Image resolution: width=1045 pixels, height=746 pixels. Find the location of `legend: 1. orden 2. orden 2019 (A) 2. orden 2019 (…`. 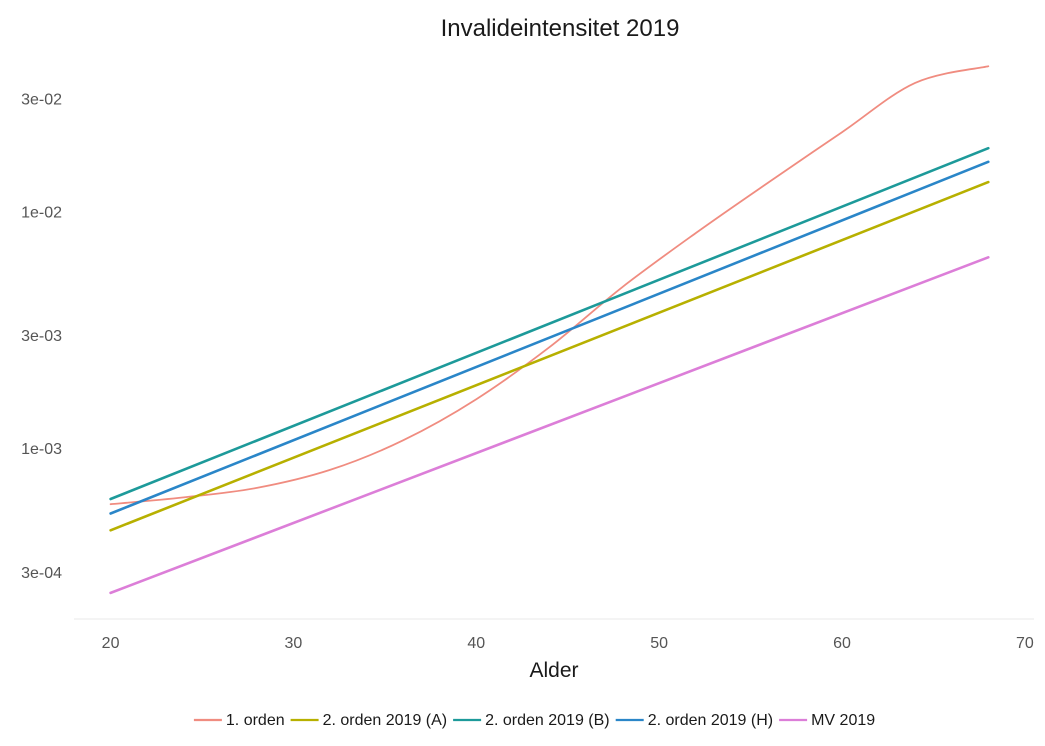

legend: 1. orden 2. orden 2019 (A) 2. orden 2019 (… is located at coordinates (534, 720).